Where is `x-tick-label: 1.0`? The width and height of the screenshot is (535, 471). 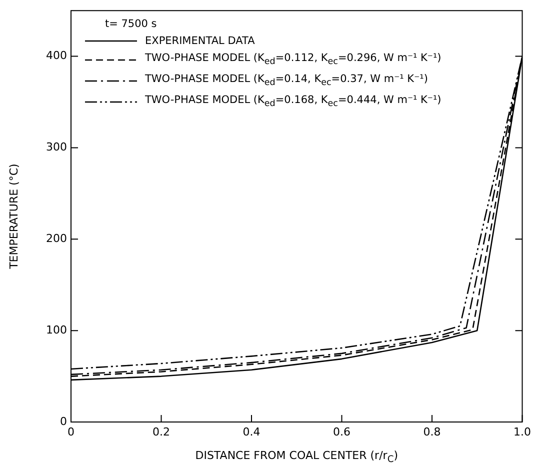 x-tick-label: 1.0 is located at coordinates (523, 431).